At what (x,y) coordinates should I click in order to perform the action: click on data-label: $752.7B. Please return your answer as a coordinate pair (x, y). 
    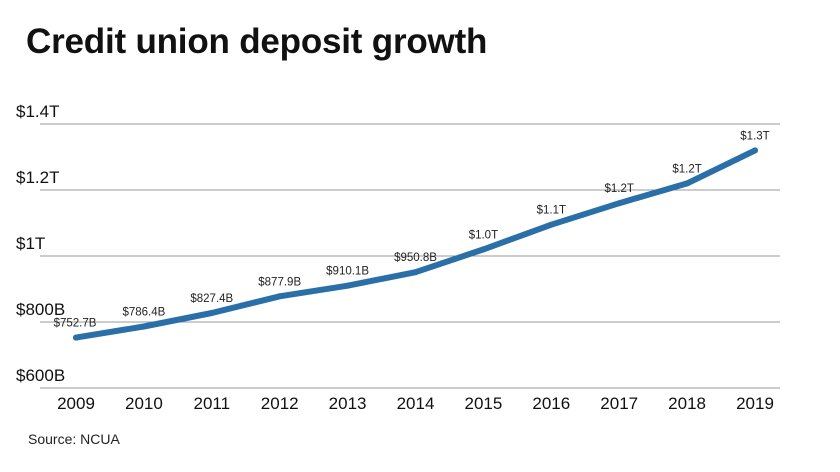
    Looking at the image, I should click on (75, 324).